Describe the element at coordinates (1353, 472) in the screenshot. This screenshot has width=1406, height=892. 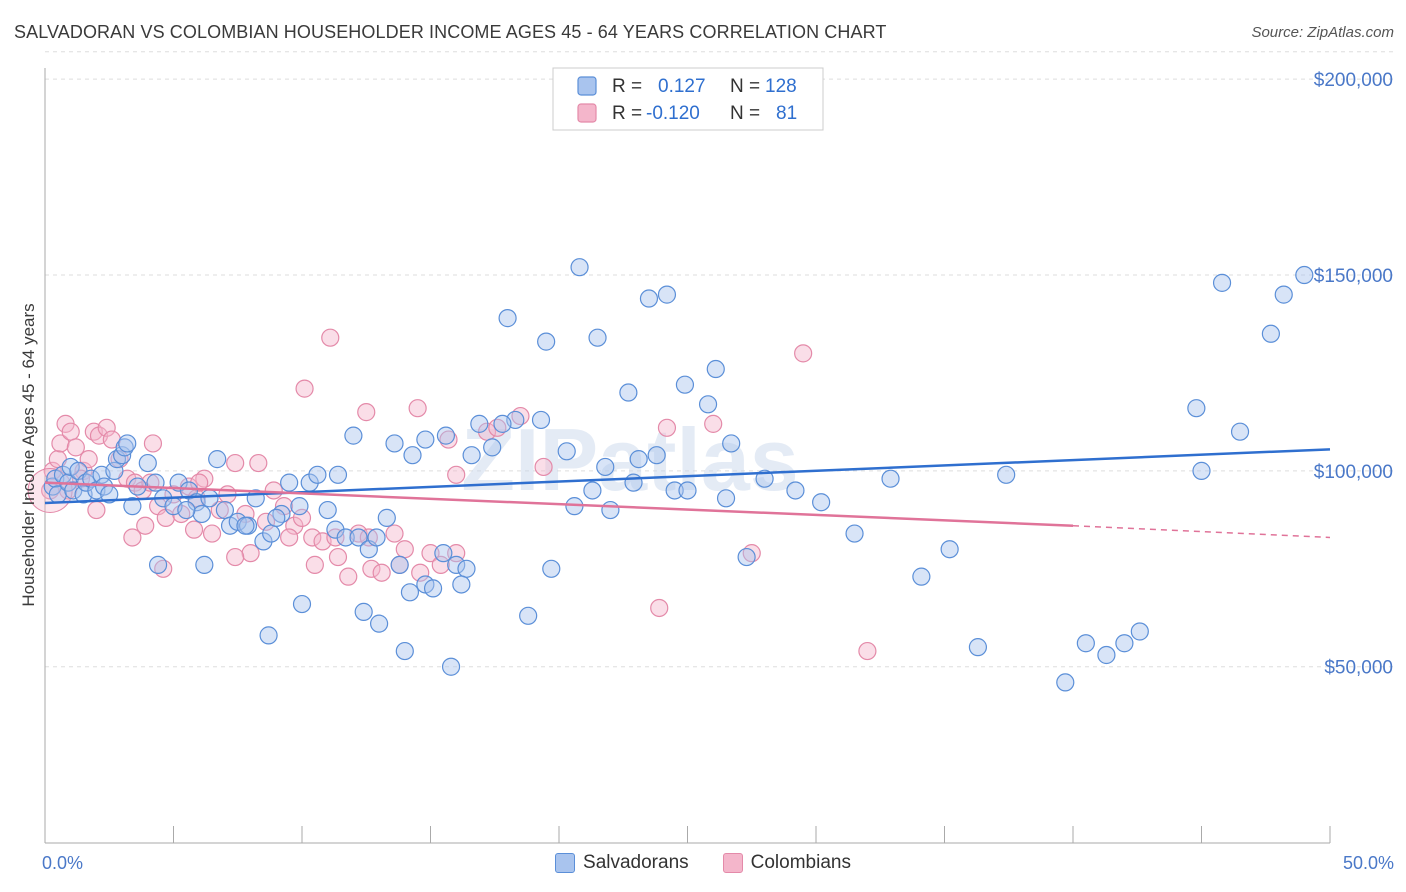
I see `y-tick-label-1: $100,000` at that location.